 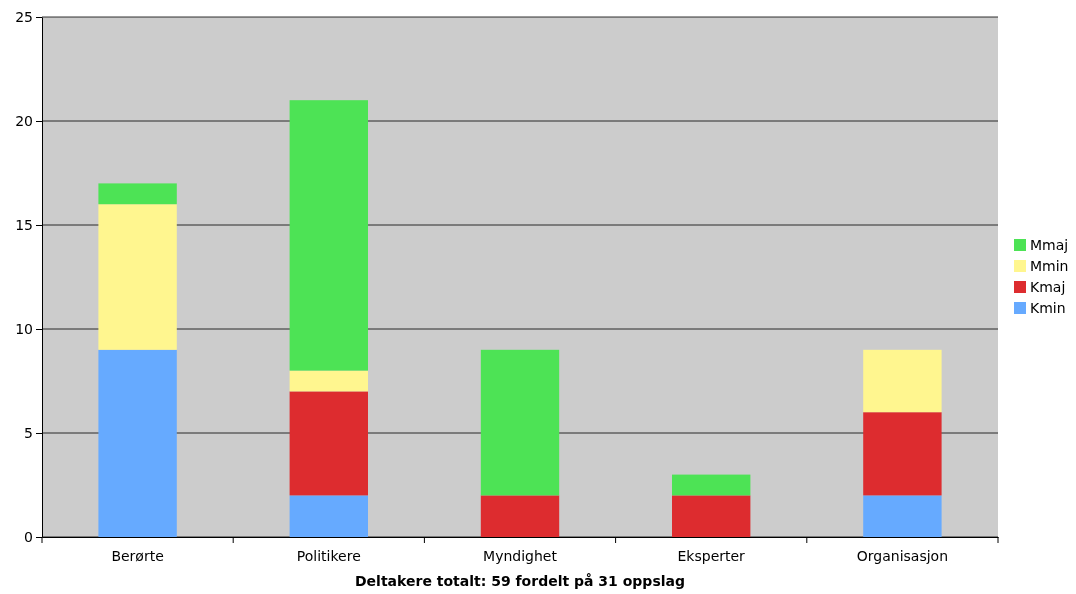 What do you see at coordinates (24, 224) in the screenshot?
I see `y-tick-label: 15` at bounding box center [24, 224].